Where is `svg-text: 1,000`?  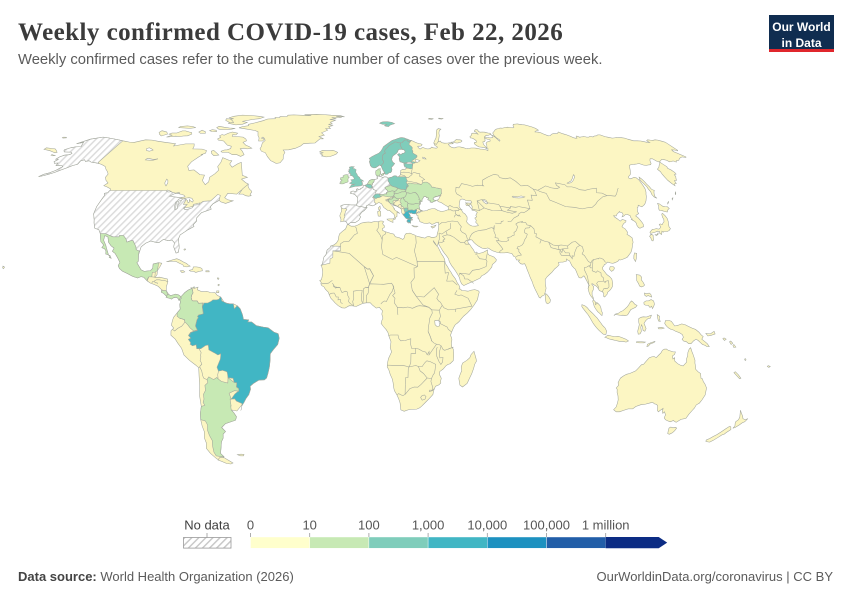 svg-text: 1,000 is located at coordinates (428, 525).